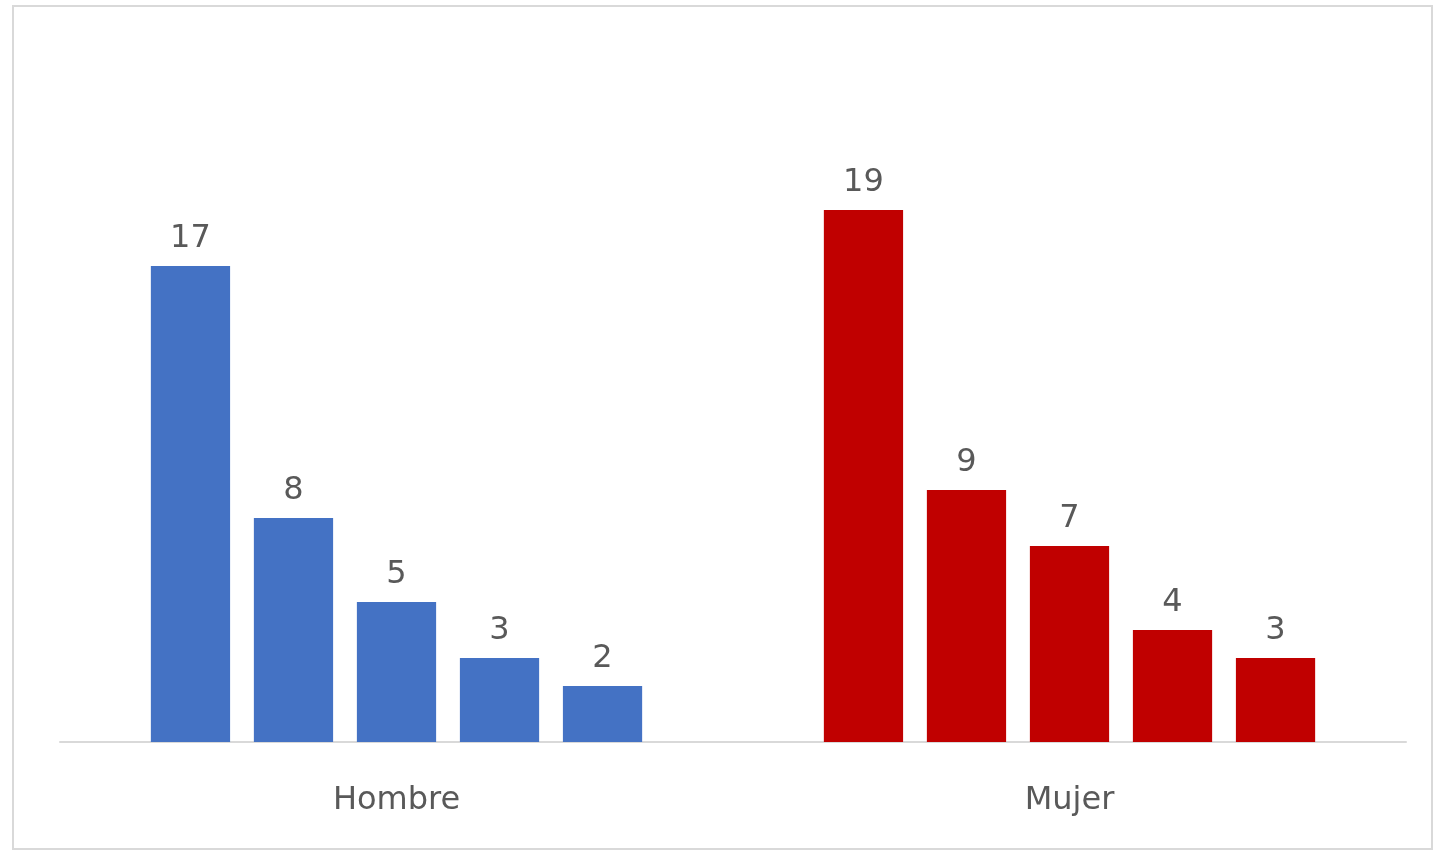  I want to click on data-label: 4, so click(1172, 600).